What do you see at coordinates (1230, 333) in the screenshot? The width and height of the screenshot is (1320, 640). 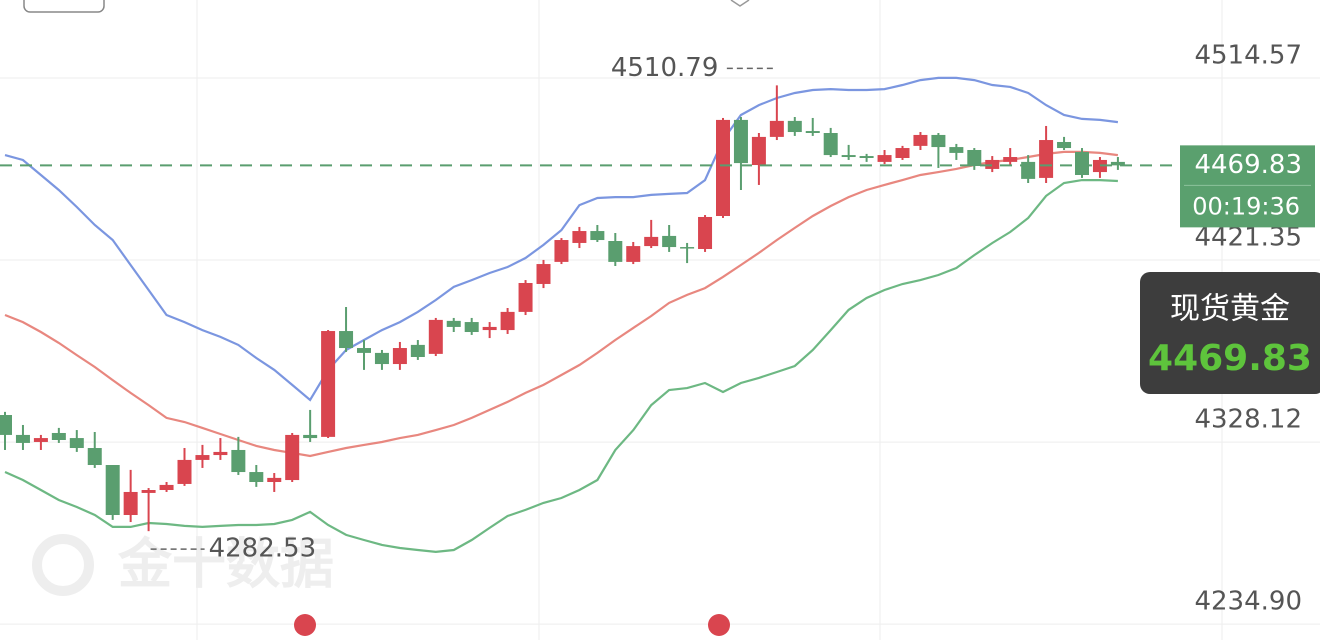 I see `instrument-tooltip` at bounding box center [1230, 333].